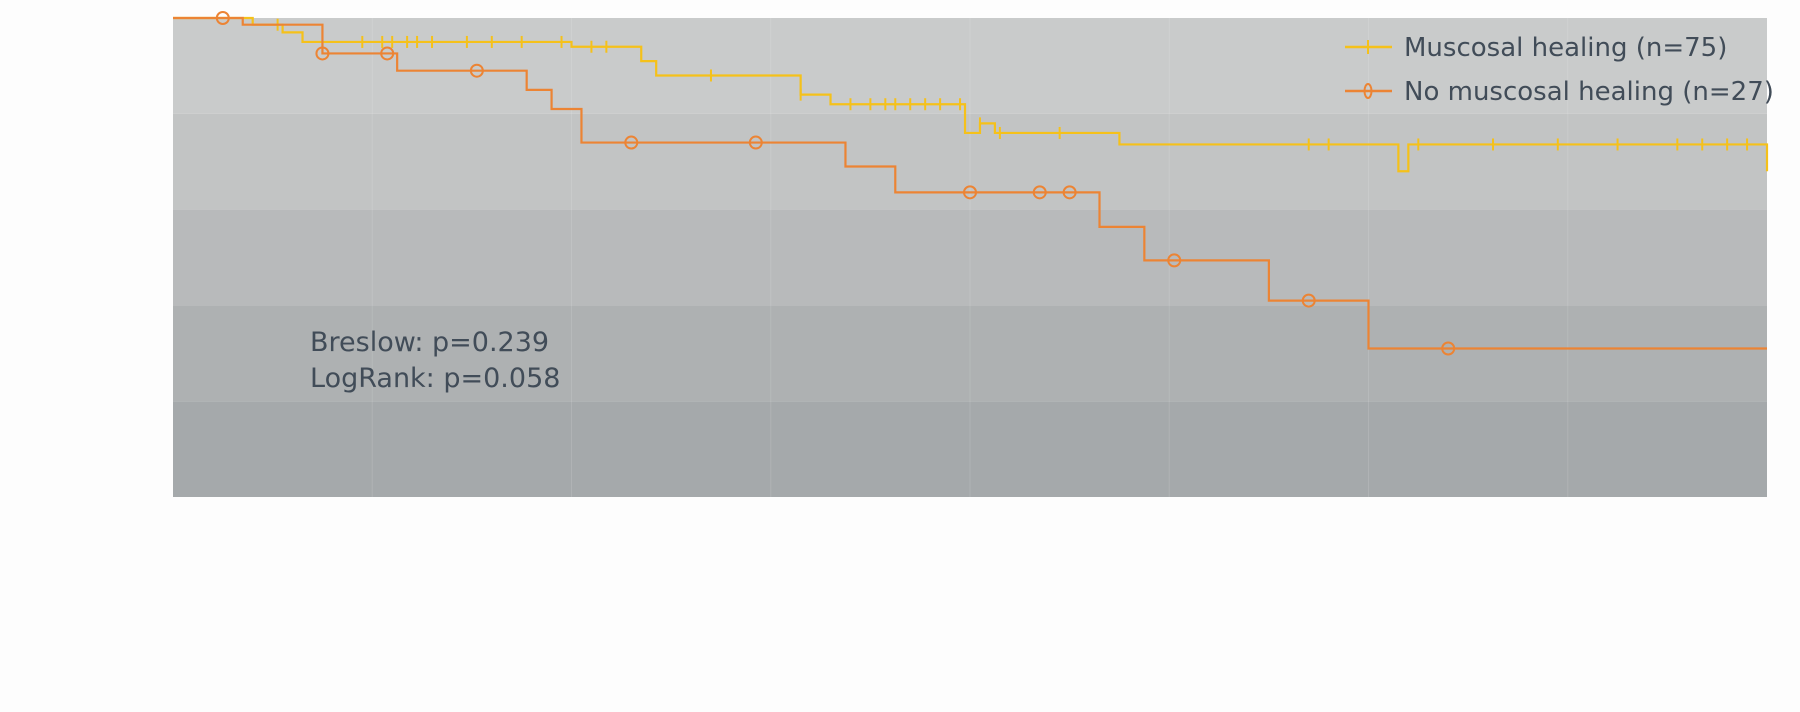  Describe the element at coordinates (435, 360) in the screenshot. I see `stats-annotation: Breslow: p=0.239 LogRank: p=0.058` at that location.